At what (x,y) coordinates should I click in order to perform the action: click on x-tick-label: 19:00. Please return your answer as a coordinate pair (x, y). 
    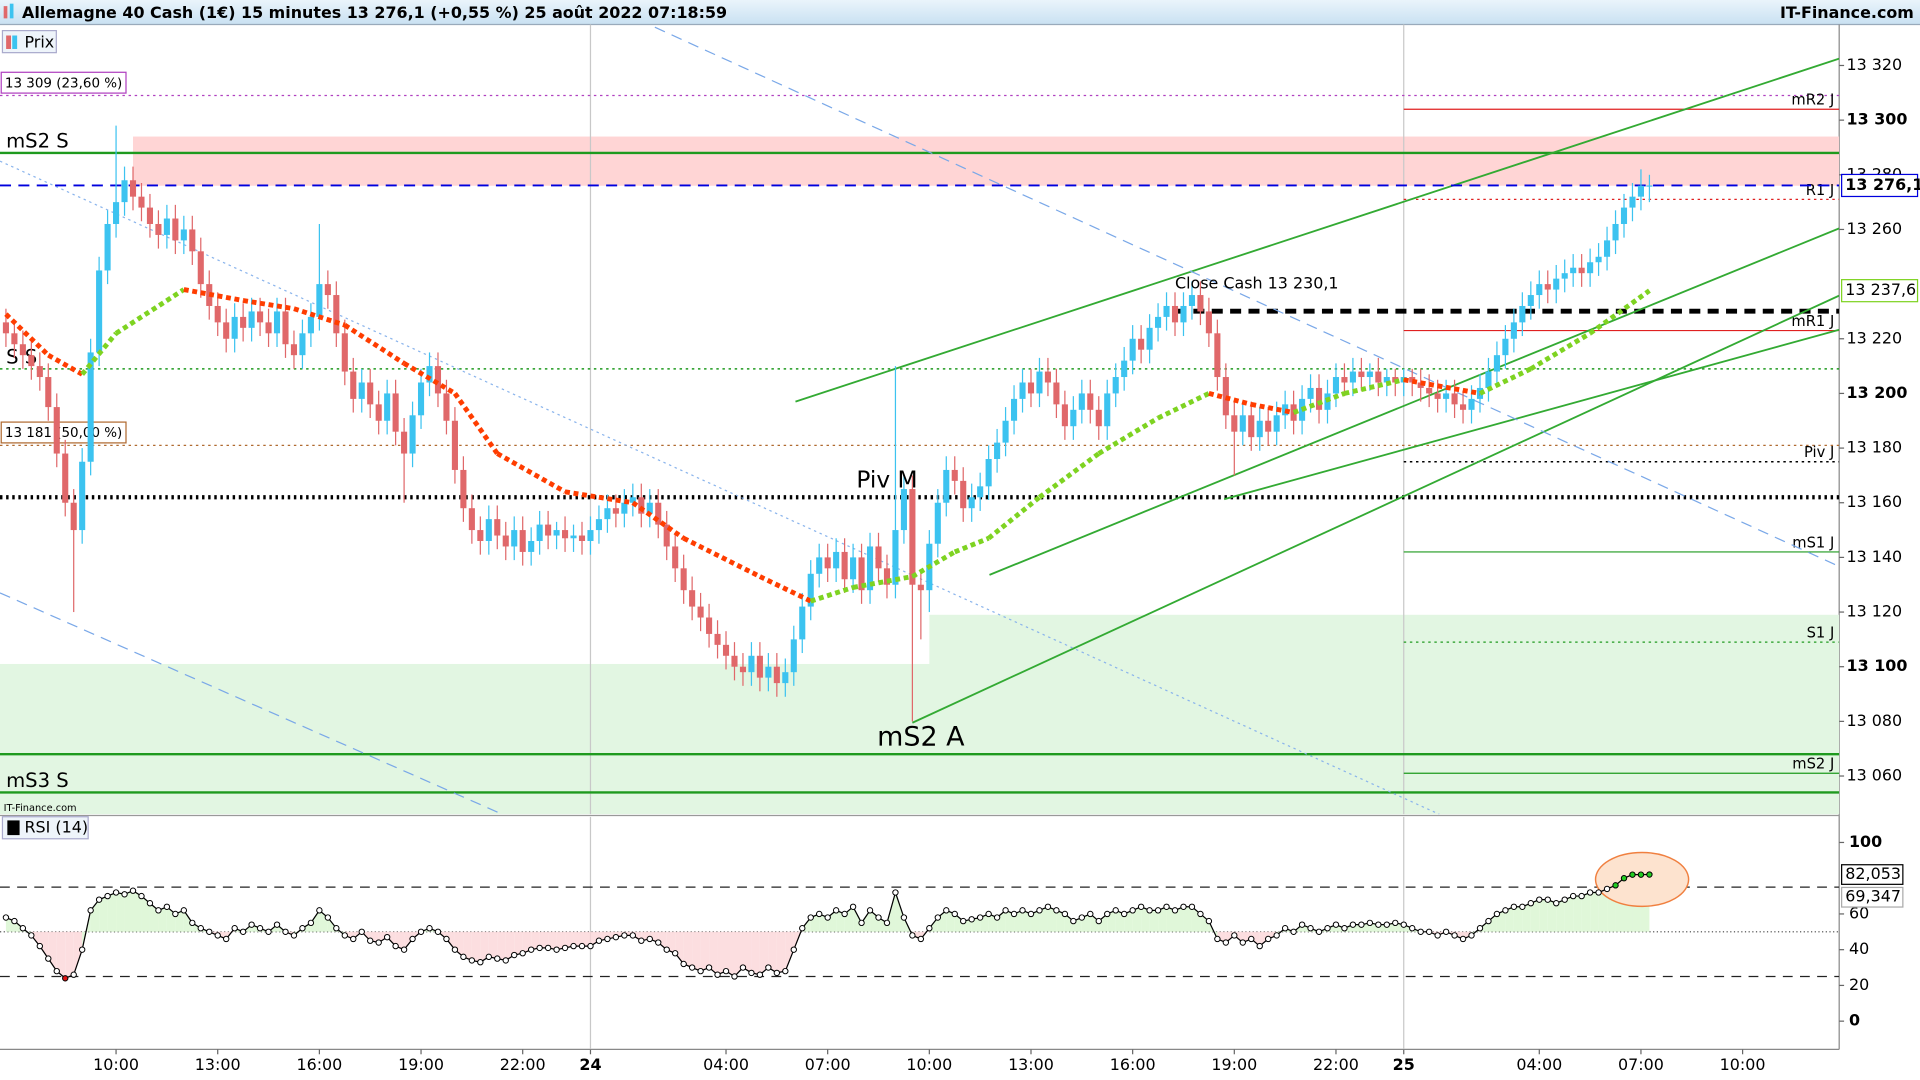
    Looking at the image, I should click on (1234, 1064).